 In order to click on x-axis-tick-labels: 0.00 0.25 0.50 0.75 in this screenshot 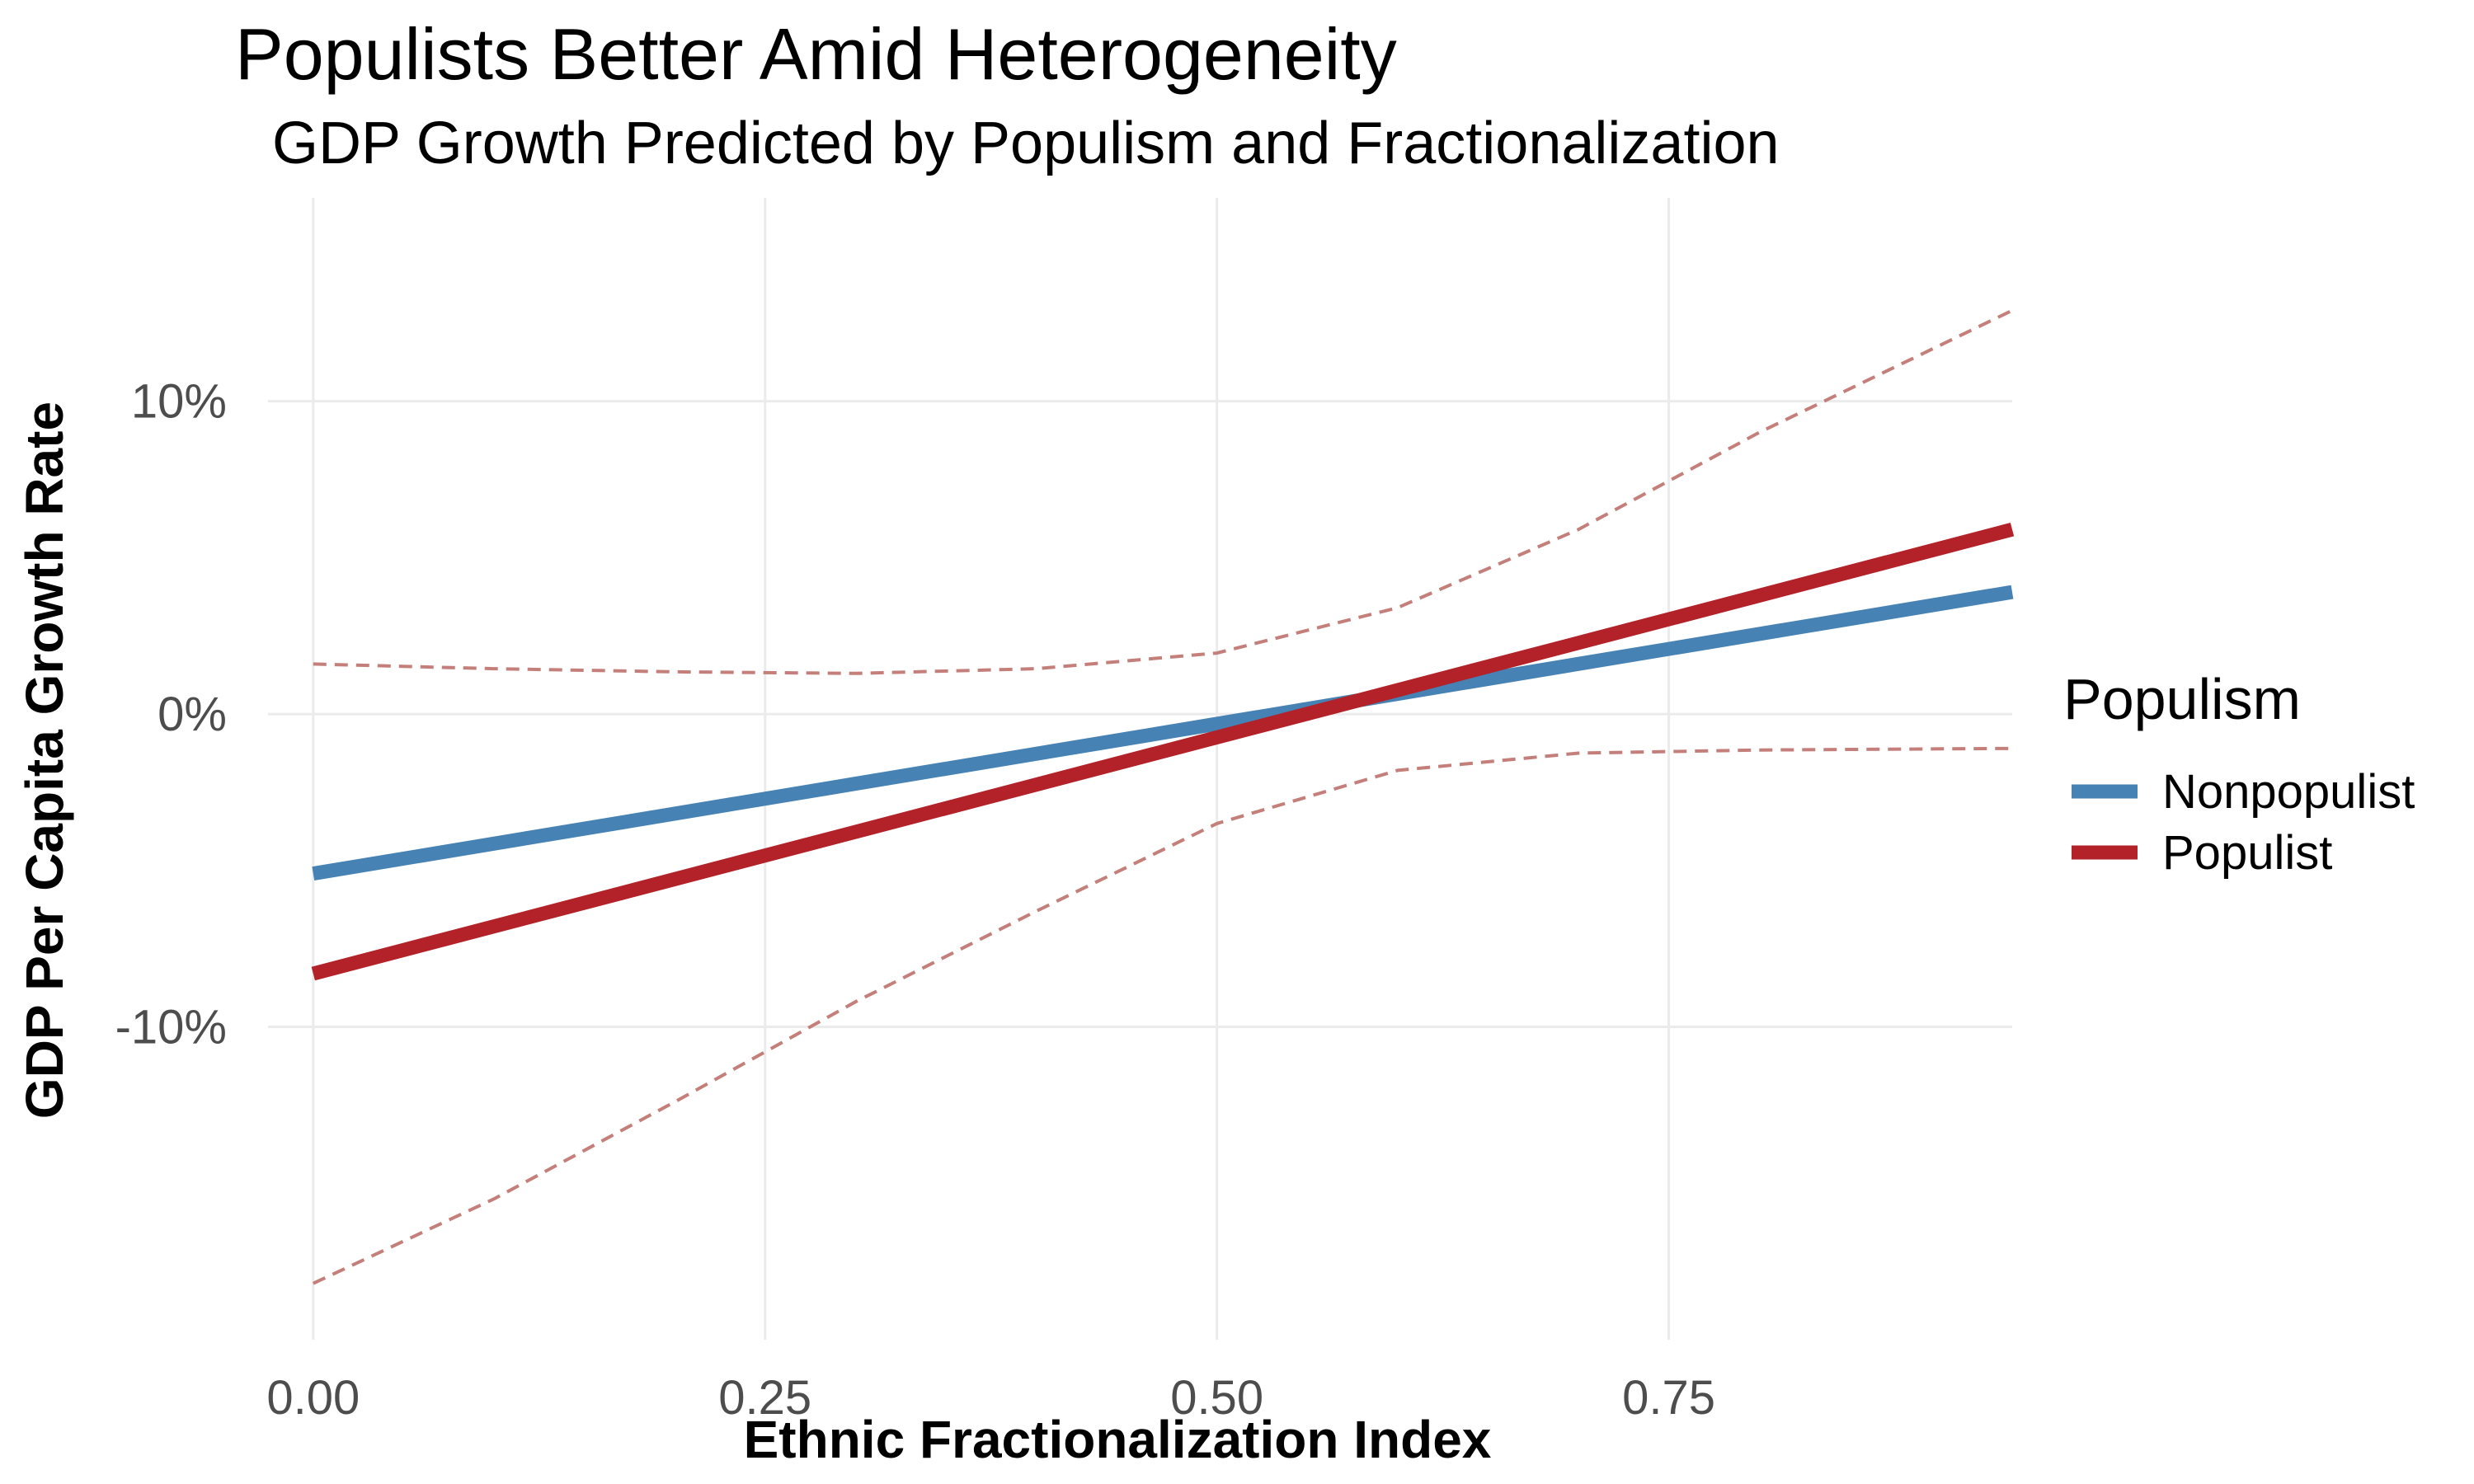, I will do `click(990, 1398)`.